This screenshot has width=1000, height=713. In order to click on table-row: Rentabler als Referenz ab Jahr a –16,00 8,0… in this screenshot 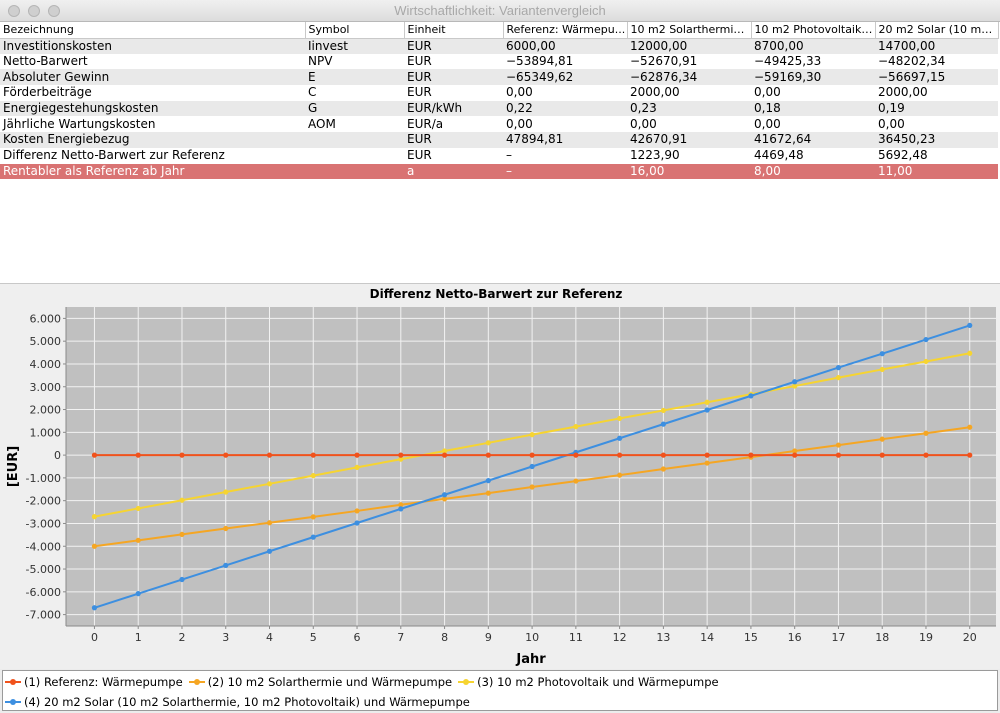, I will do `click(499, 171)`.